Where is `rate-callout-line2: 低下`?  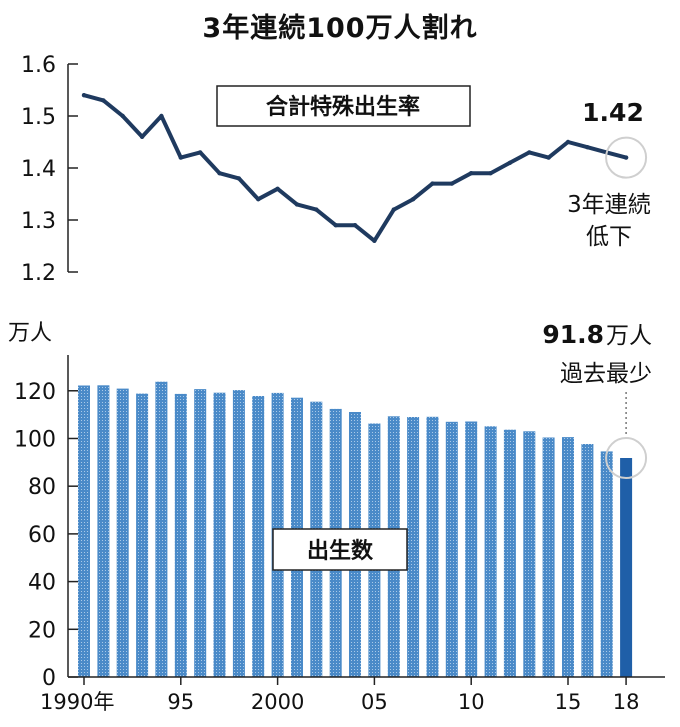 rate-callout-line2: 低下 is located at coordinates (609, 237).